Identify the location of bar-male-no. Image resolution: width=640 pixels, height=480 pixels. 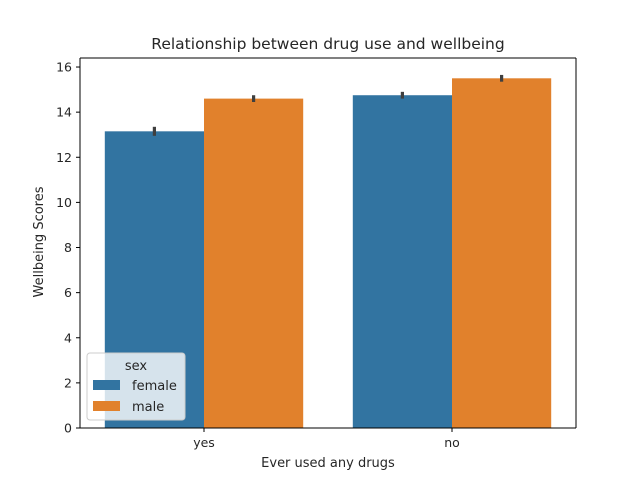
(502, 253).